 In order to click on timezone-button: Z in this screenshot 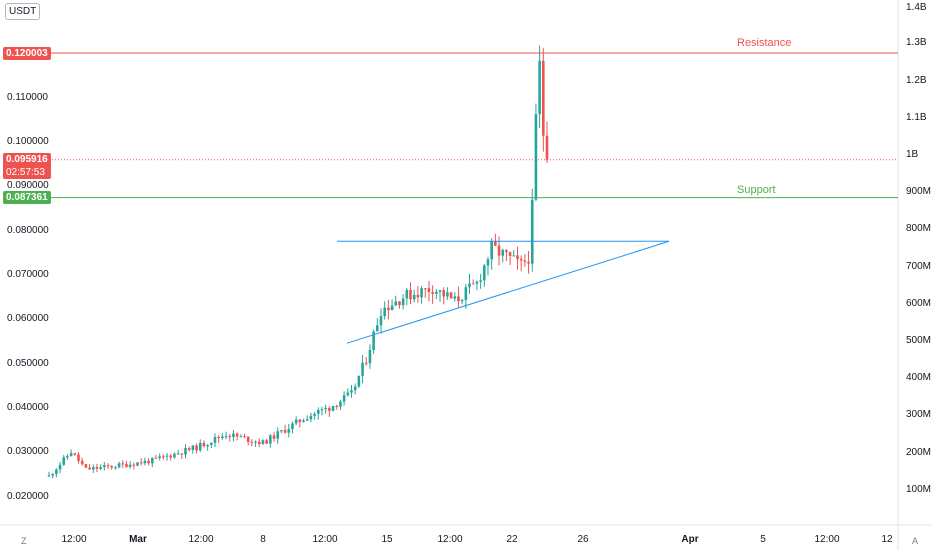, I will do `click(24, 541)`.